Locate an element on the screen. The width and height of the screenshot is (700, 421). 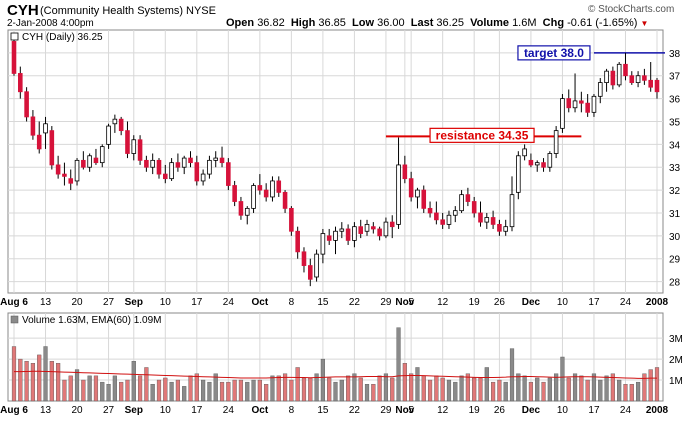
x-tick-label: 5 is located at coordinates (411, 302).